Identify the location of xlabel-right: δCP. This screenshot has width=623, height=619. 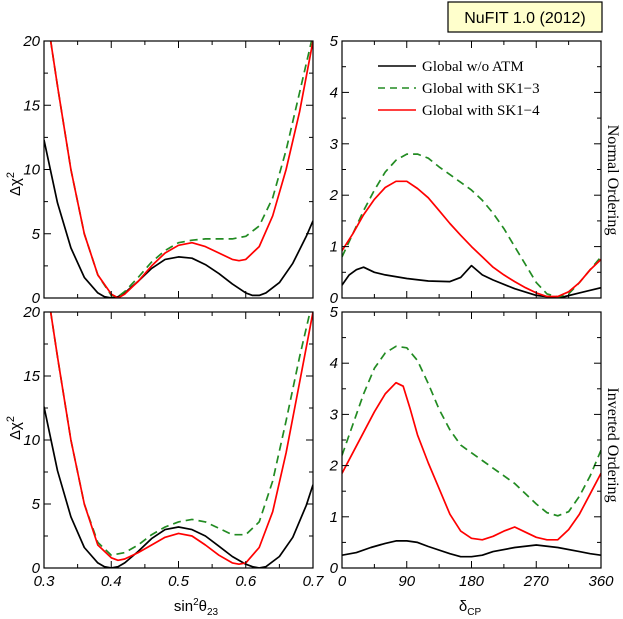
(470, 608).